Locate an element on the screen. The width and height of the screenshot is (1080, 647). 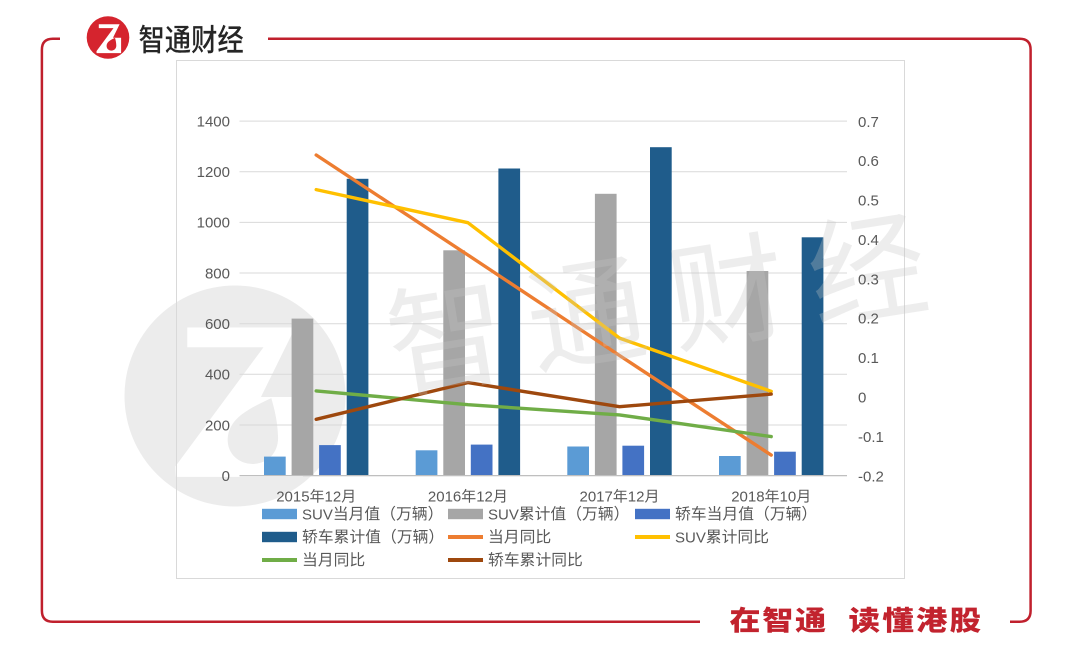
svg-text: 2017 is located at coordinates (596, 497).